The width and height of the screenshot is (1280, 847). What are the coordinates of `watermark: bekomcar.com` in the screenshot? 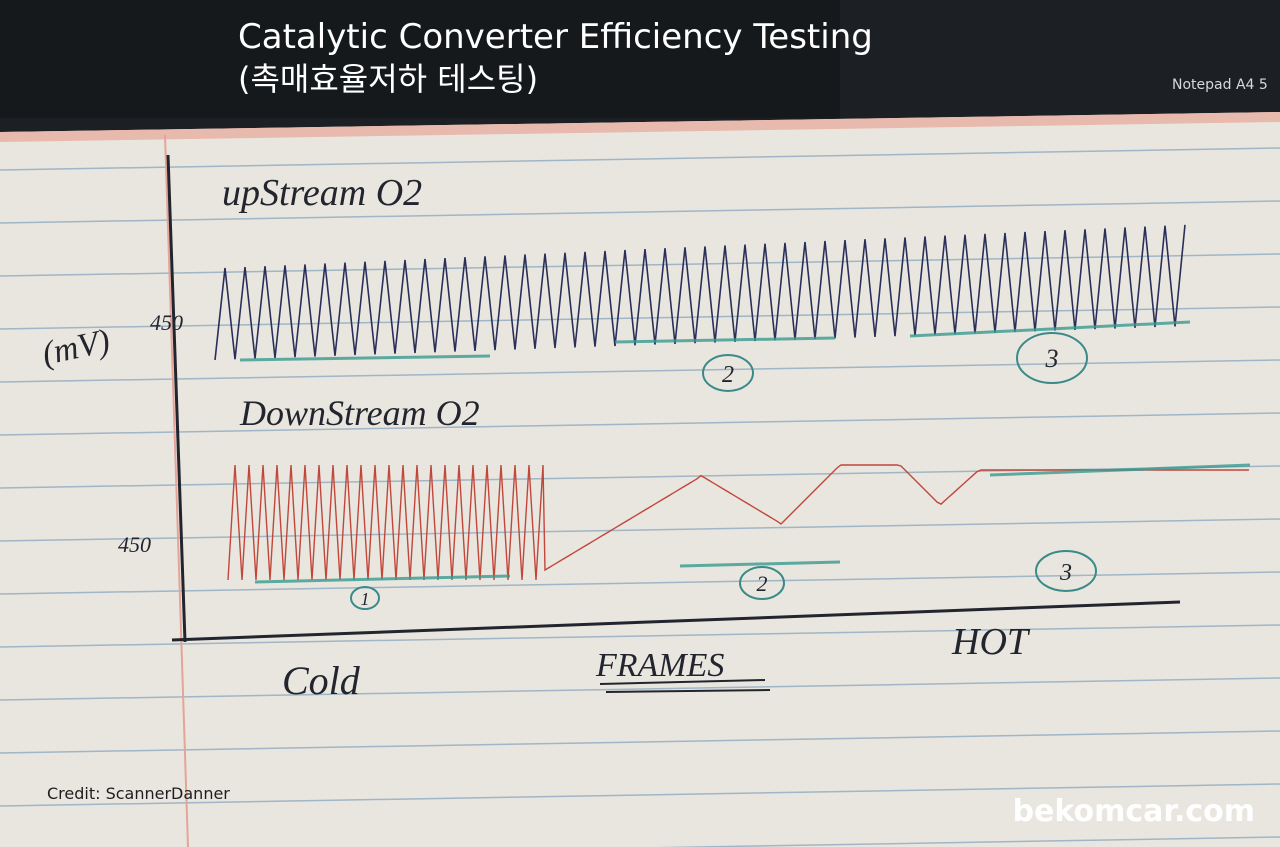 It's located at (1134, 811).